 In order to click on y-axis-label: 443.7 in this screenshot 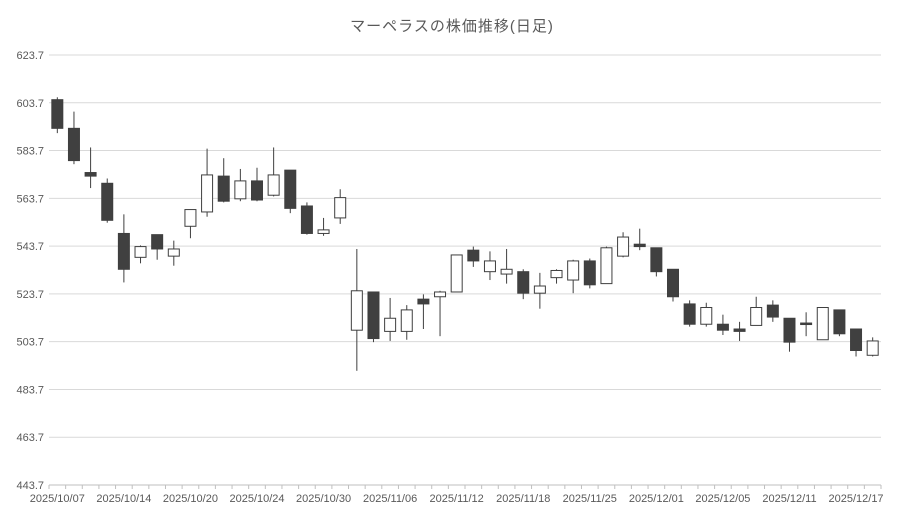, I will do `click(30, 486)`.